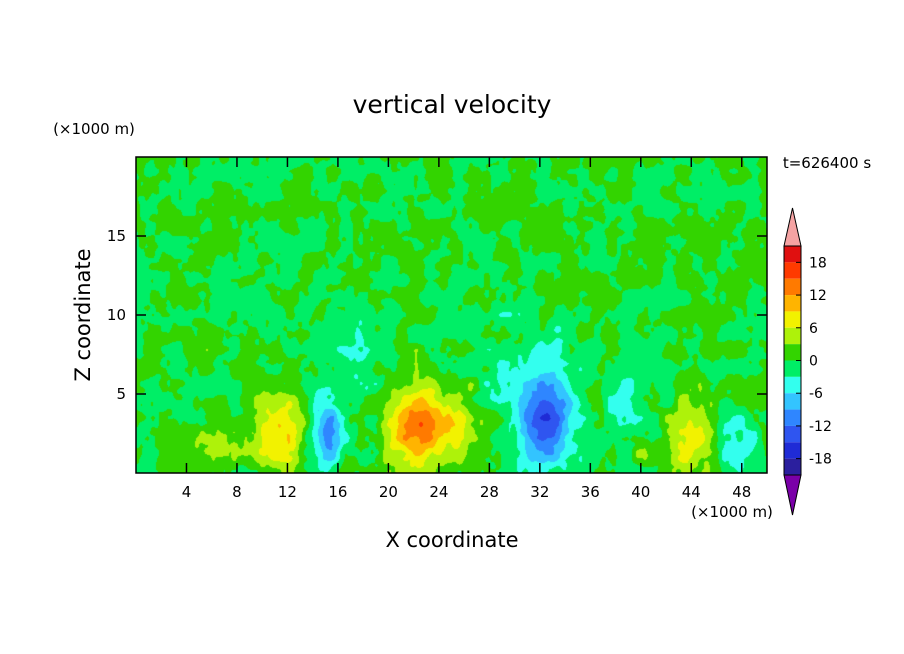  I want to click on colorbar-tick-label: 6, so click(813, 329).